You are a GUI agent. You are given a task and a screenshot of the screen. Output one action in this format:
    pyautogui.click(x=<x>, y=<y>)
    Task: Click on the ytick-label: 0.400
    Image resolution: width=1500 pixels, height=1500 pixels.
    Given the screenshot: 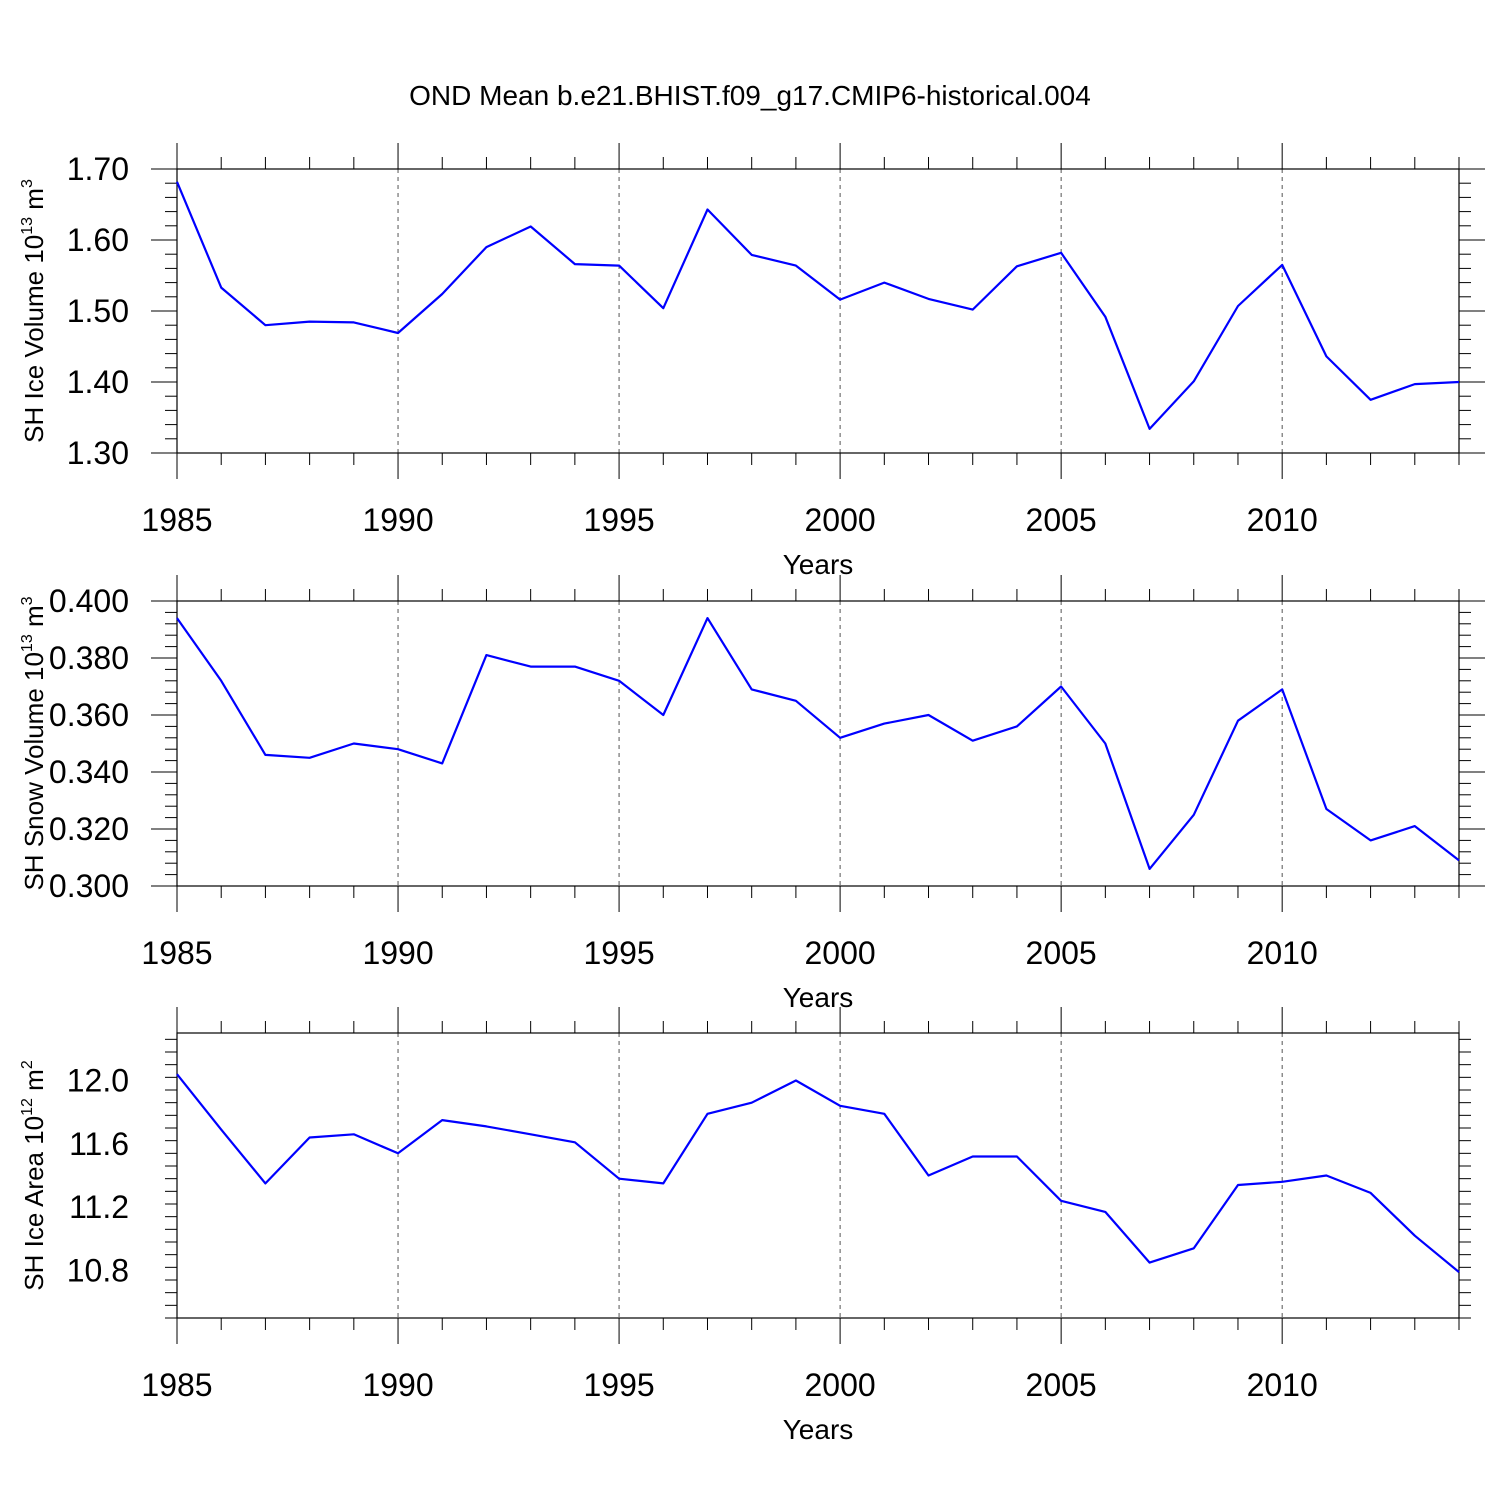 What is the action you would take?
    pyautogui.click(x=89, y=601)
    